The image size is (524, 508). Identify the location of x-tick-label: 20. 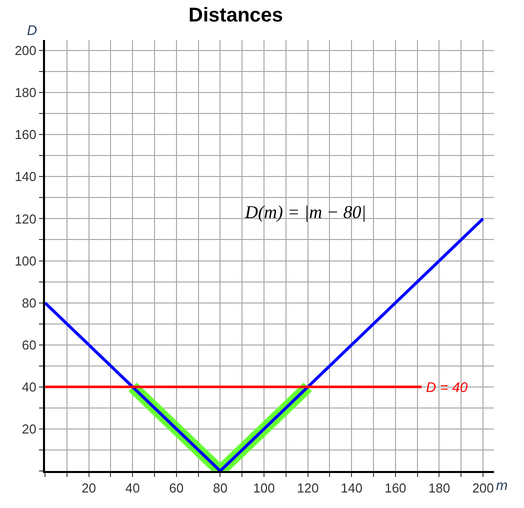
(89, 488).